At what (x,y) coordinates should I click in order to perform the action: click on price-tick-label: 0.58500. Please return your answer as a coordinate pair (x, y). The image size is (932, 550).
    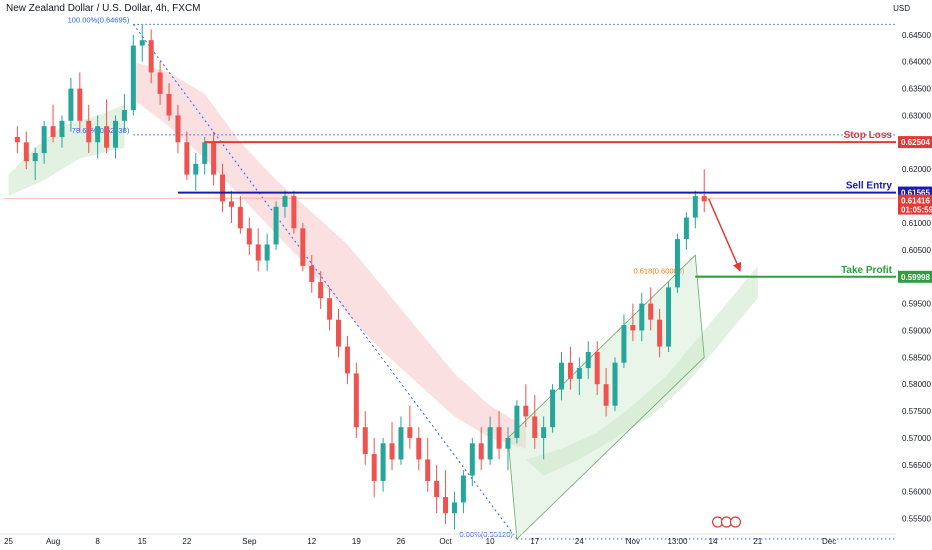
    Looking at the image, I should click on (916, 357).